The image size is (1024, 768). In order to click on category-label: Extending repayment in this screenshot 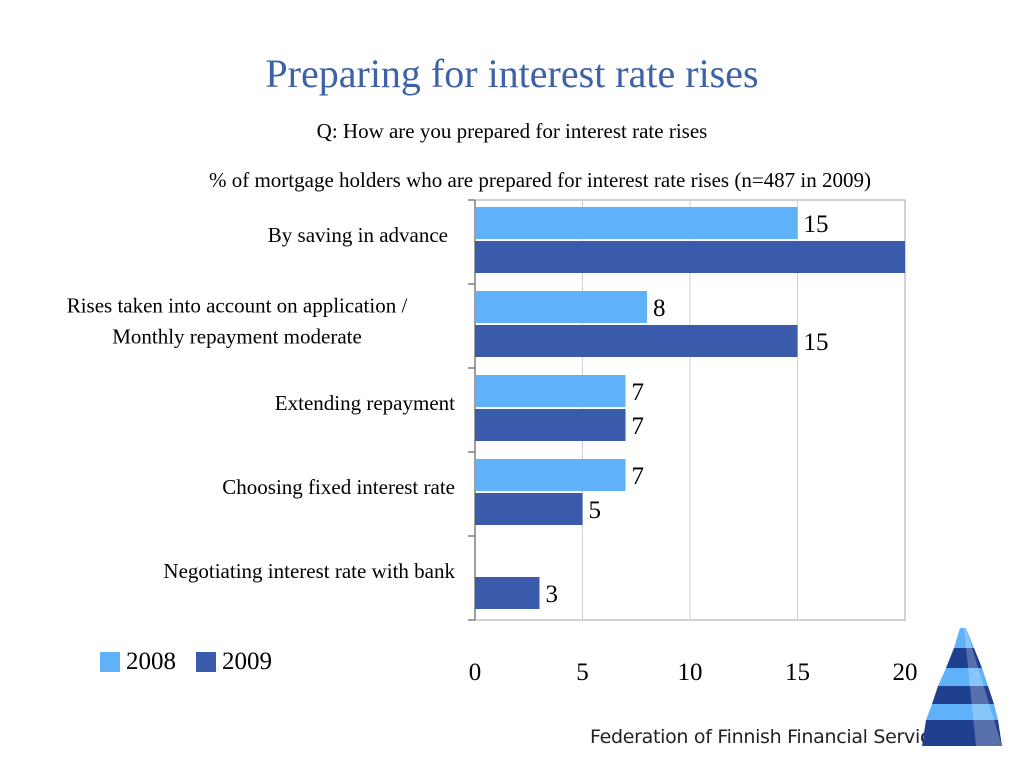, I will do `click(365, 403)`.